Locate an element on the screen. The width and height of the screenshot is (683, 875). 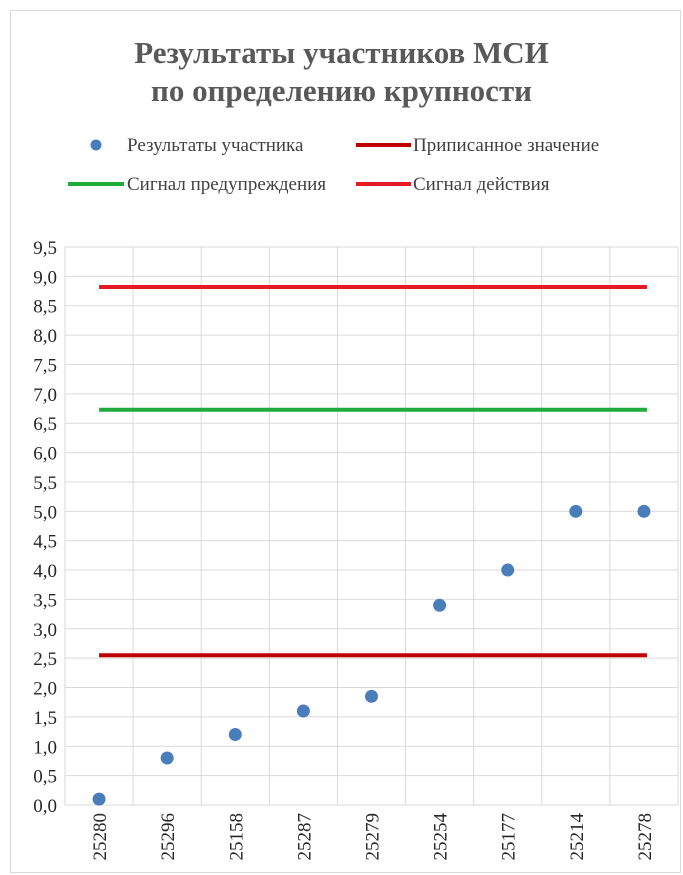
chart-title-line-1: Результаты участников МСИ is located at coordinates (341, 52).